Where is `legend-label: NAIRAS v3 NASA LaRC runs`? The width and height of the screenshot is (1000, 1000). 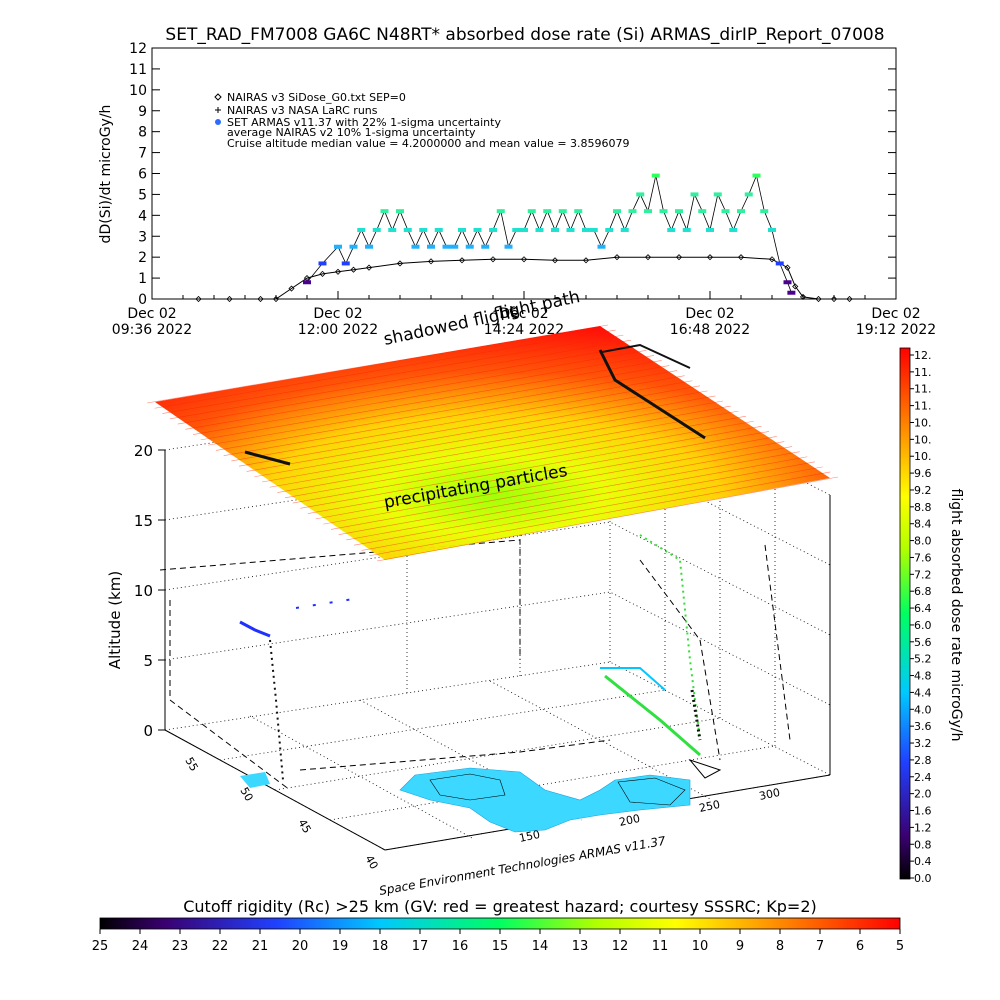 legend-label: NAIRAS v3 NASA LaRC runs is located at coordinates (302, 110).